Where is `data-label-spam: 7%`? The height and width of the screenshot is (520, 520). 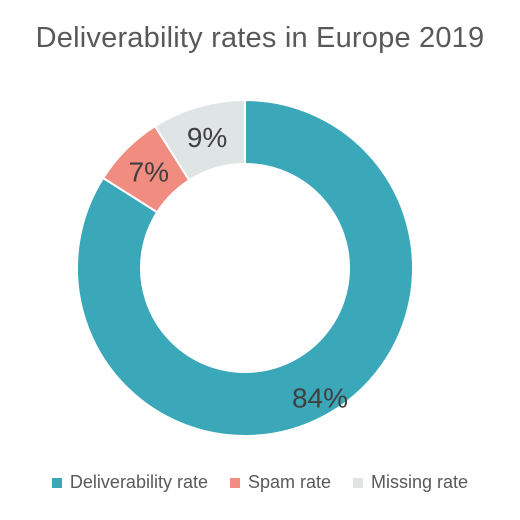
data-label-spam: 7% is located at coordinates (149, 171).